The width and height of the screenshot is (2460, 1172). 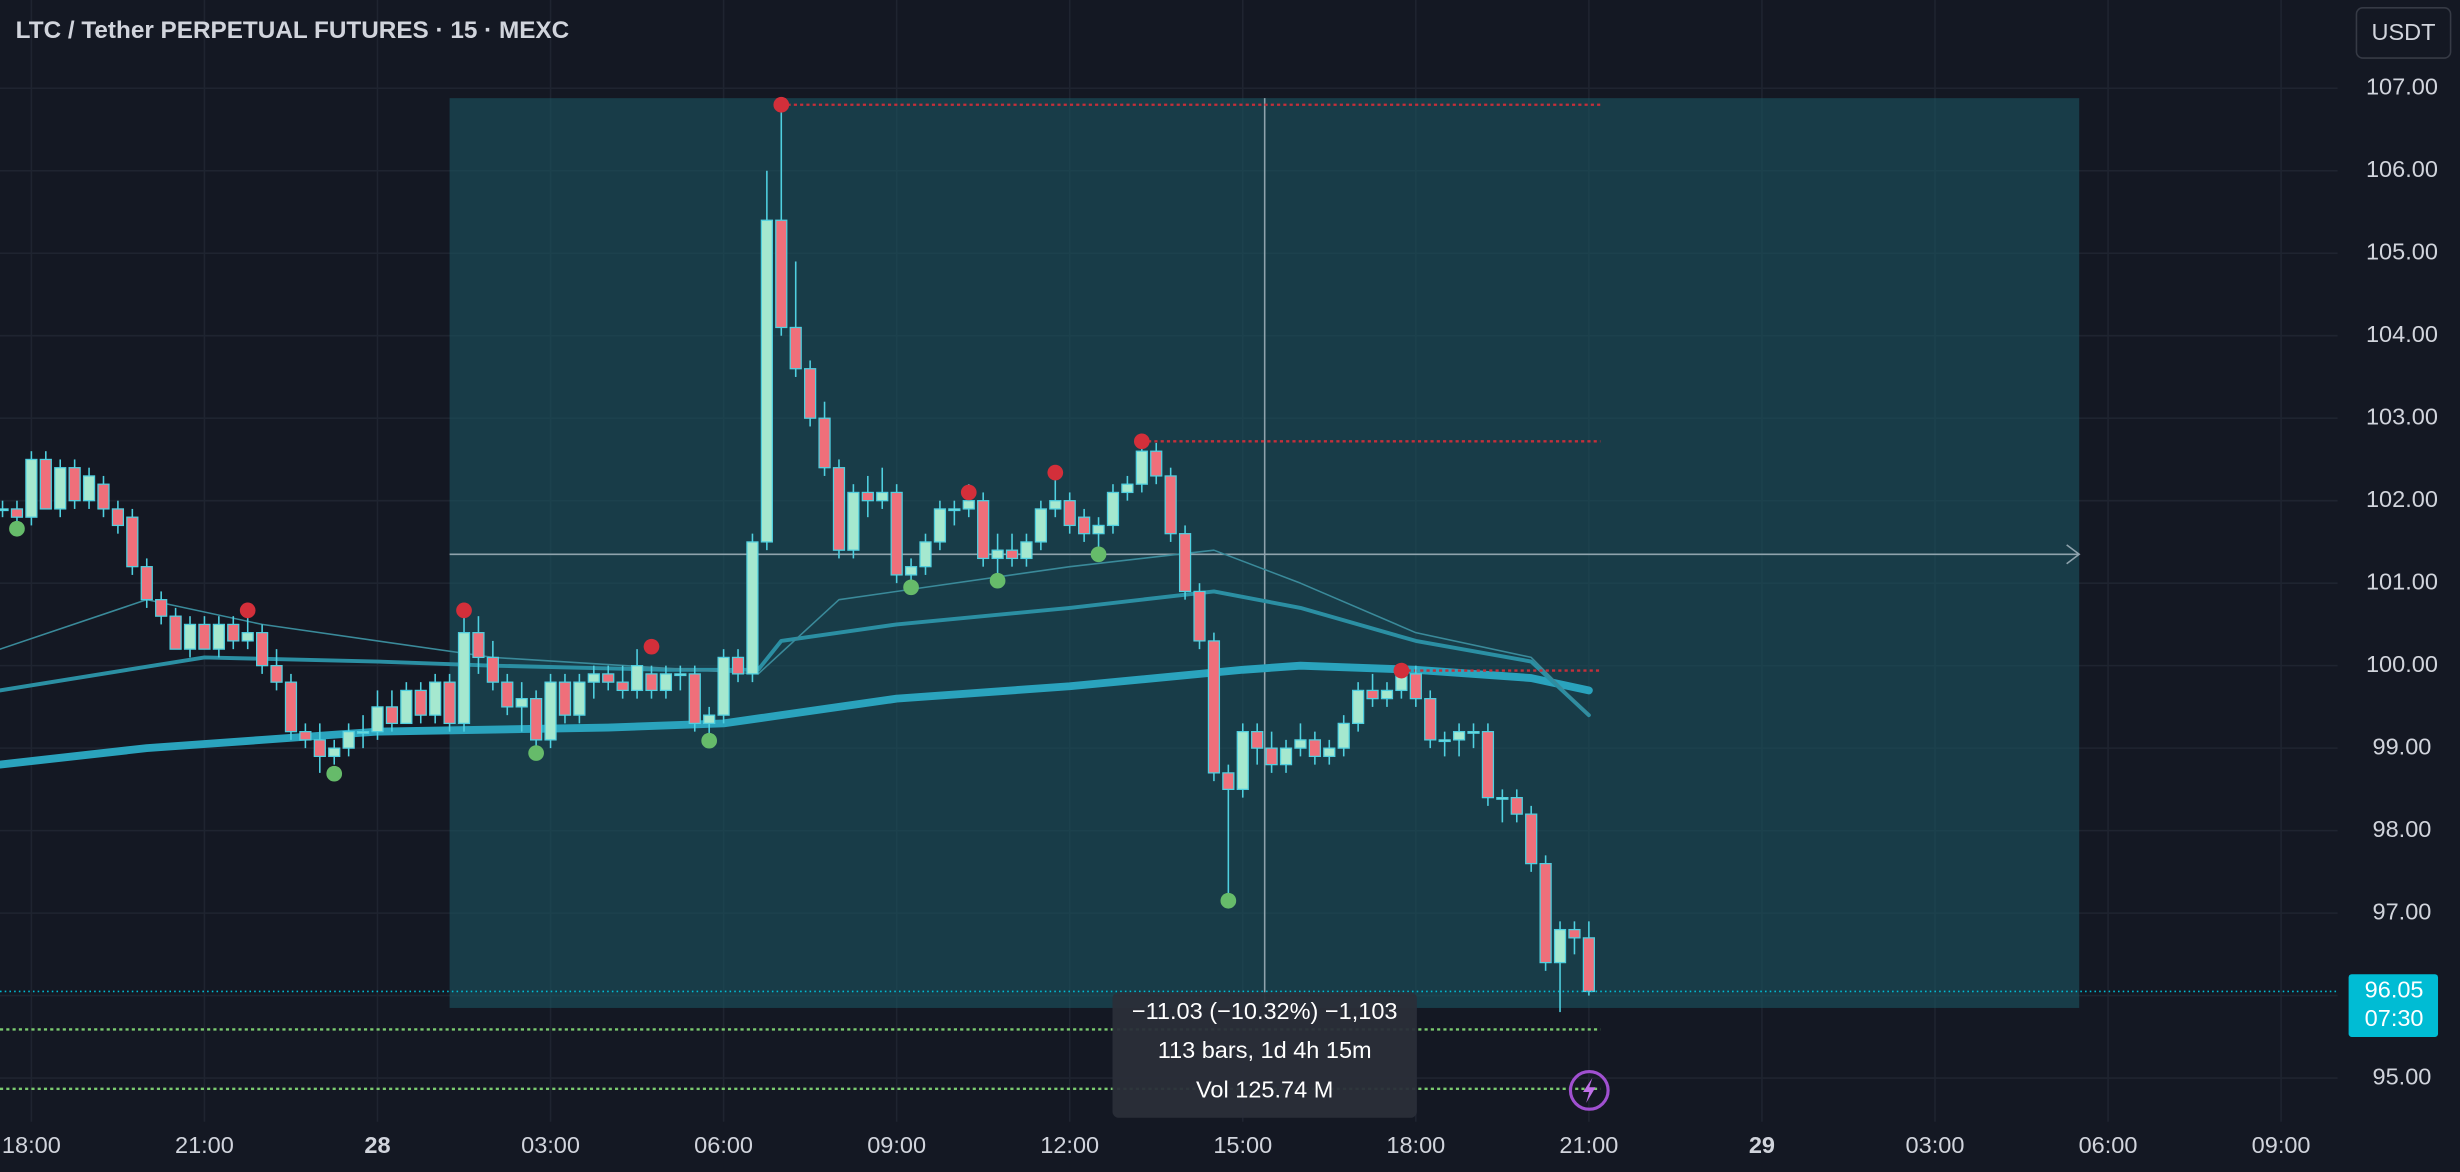 I want to click on currency-label: USDT, so click(x=2404, y=32).